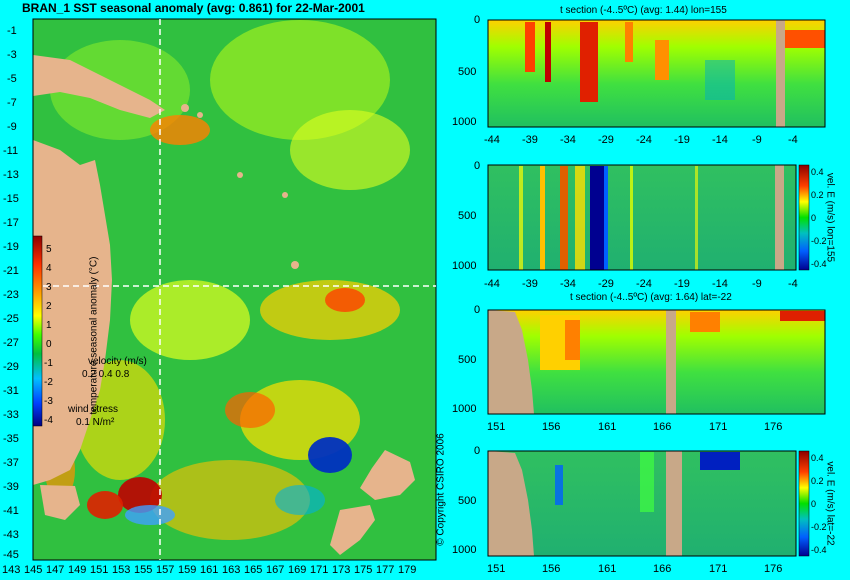  I want to click on map-x-tick: 145, so click(33, 570).